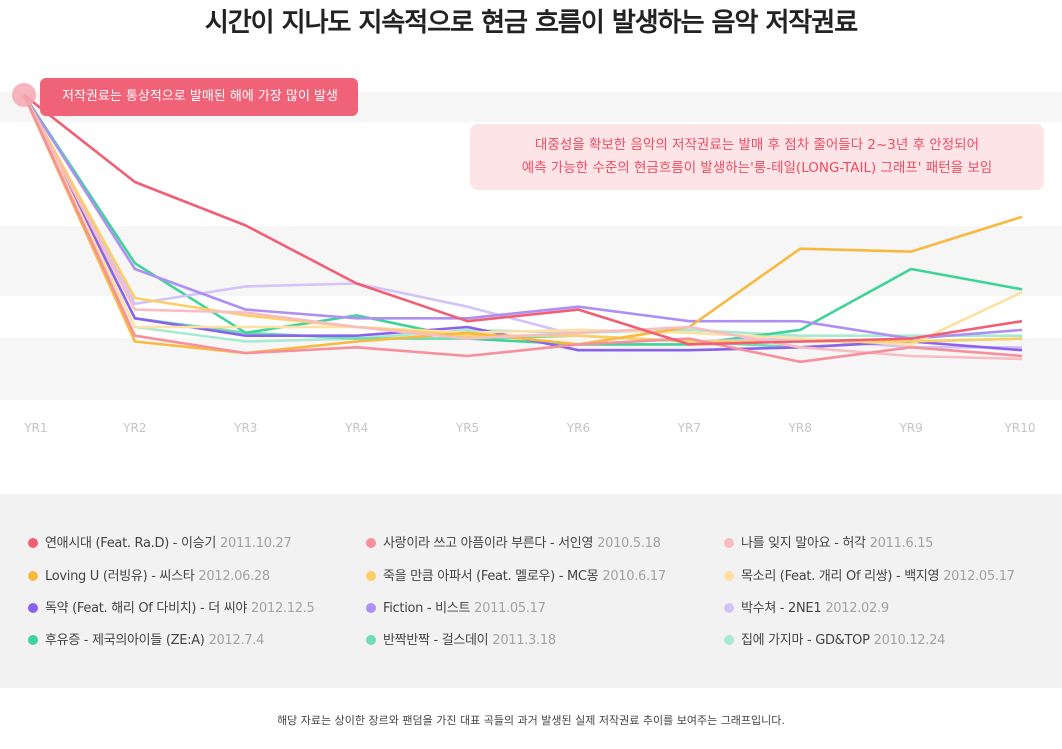  Describe the element at coordinates (234, 576) in the screenshot. I see `legend-date: 2012.06.28` at that location.